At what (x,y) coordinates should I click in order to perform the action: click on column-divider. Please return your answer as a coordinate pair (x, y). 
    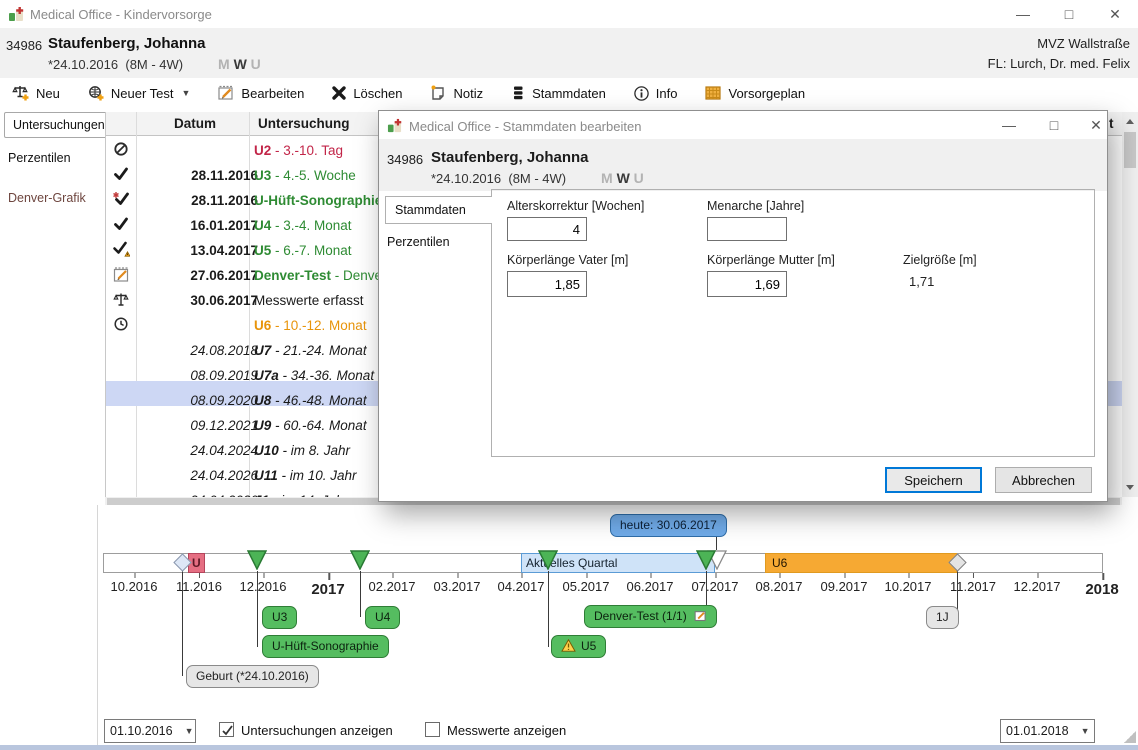
    Looking at the image, I should click on (249, 304).